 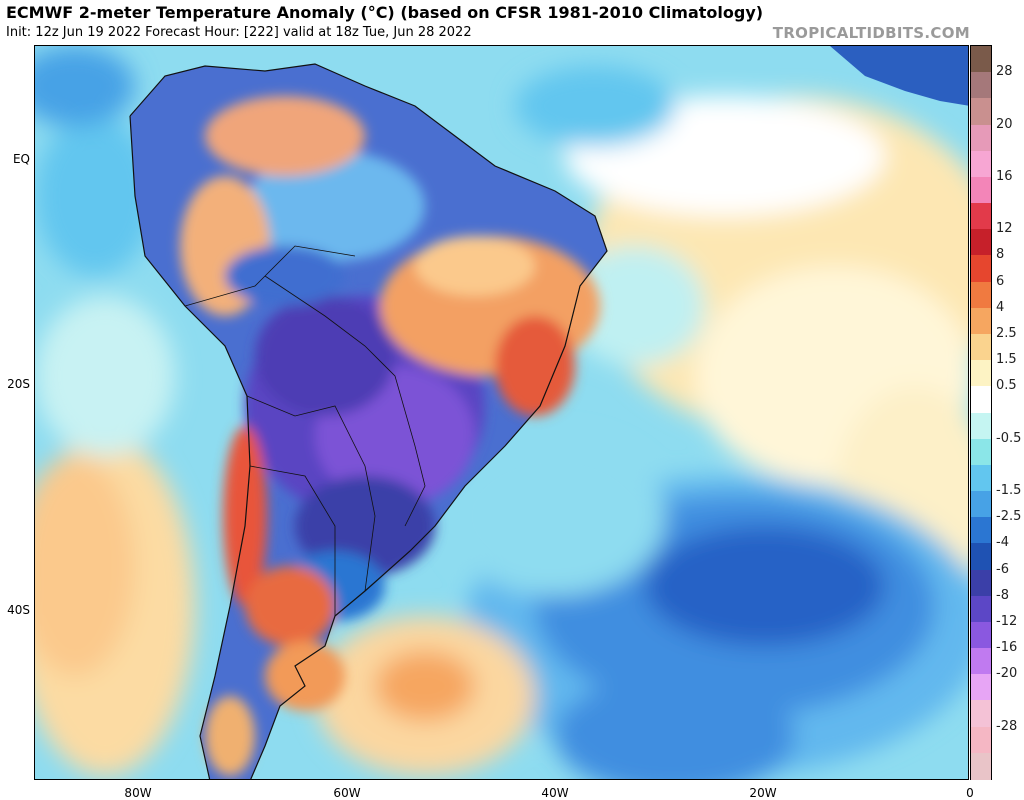 What do you see at coordinates (763, 793) in the screenshot?
I see `lon-label-20w: 20W` at bounding box center [763, 793].